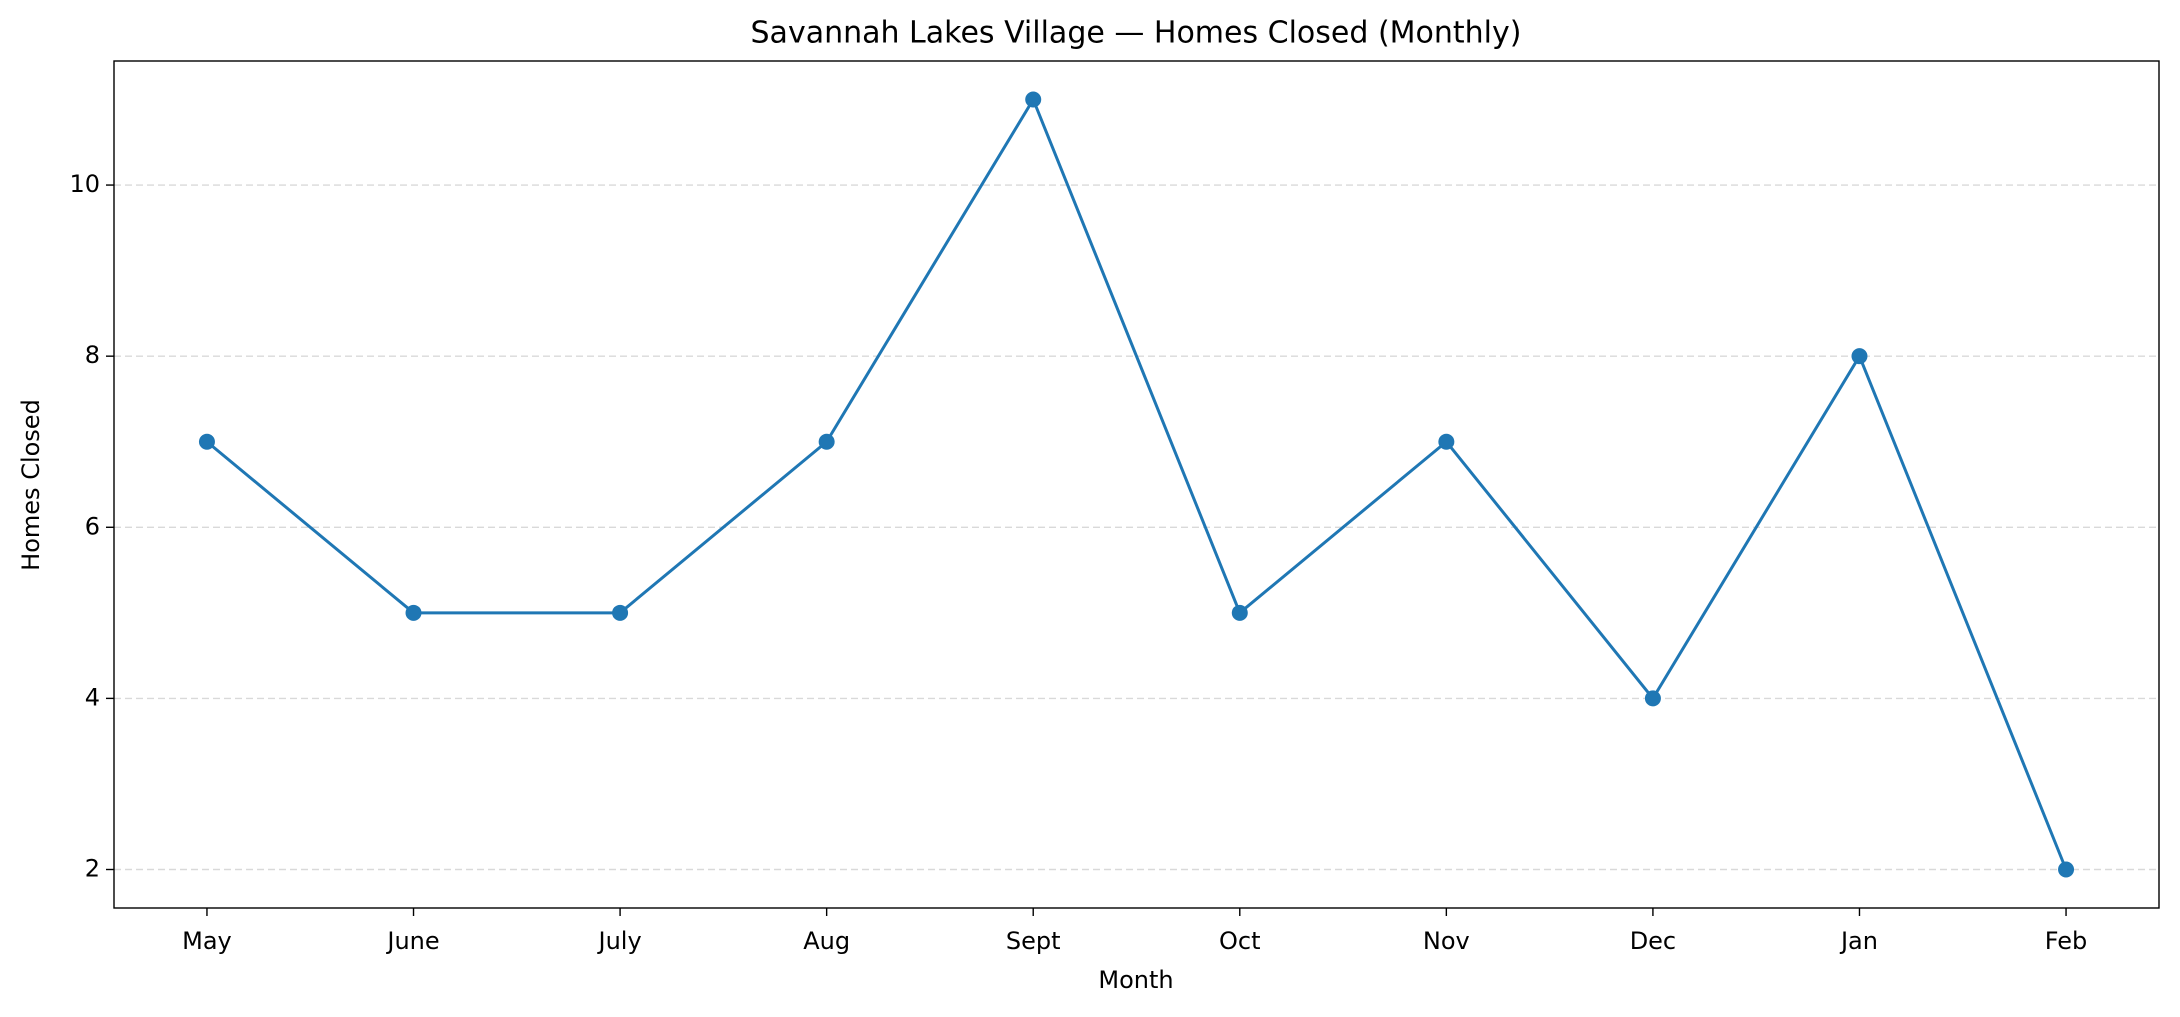  Describe the element at coordinates (92, 869) in the screenshot. I see `y-tick-label: 2` at that location.